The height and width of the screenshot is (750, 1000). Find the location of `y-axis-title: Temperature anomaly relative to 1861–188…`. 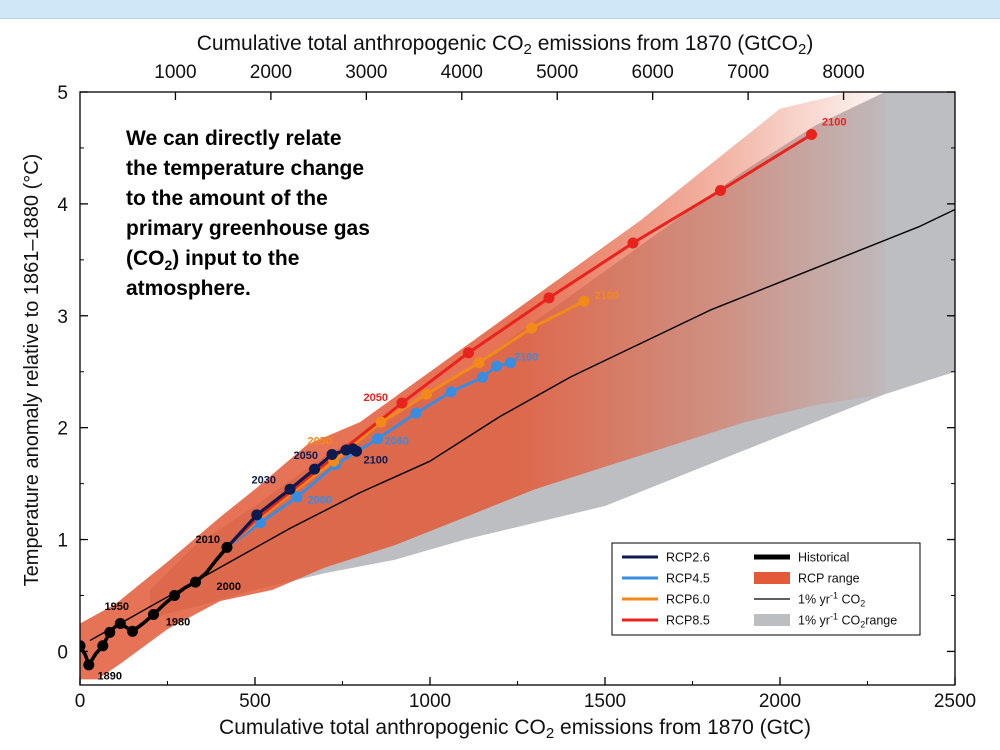

y-axis-title: Temperature anomaly relative to 1861–188… is located at coordinates (32, 370).